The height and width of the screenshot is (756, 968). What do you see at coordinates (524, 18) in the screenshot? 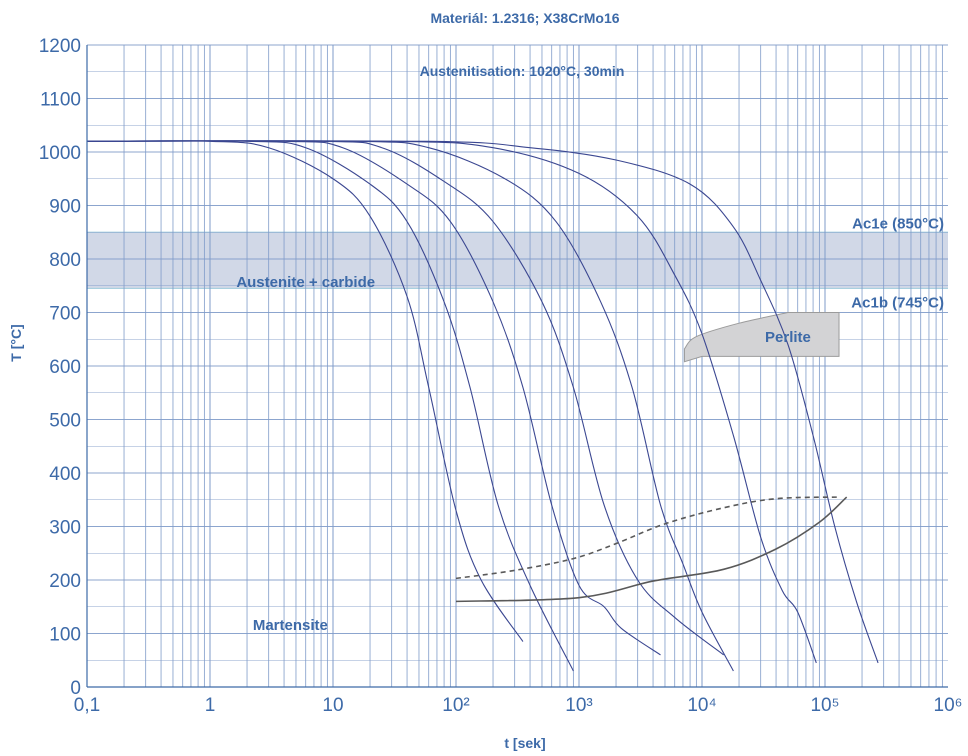
I see `chart-title: Materiál: 1.2316; X38CrMo16` at bounding box center [524, 18].